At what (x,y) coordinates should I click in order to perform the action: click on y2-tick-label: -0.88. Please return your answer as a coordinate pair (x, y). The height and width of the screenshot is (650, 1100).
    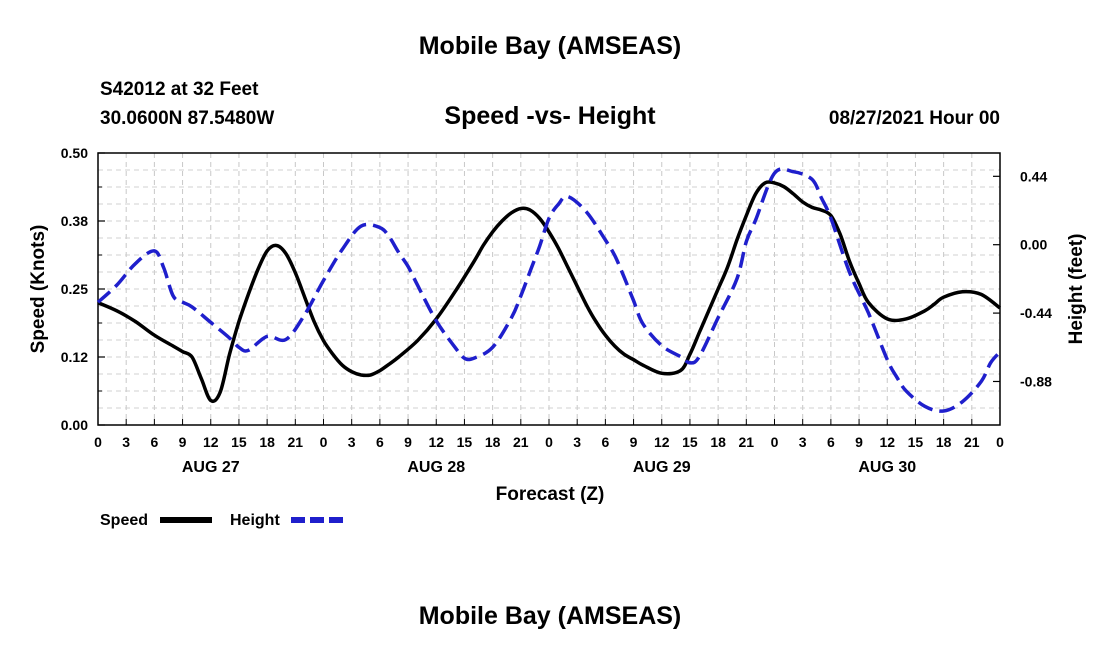
    Looking at the image, I should click on (1036, 381).